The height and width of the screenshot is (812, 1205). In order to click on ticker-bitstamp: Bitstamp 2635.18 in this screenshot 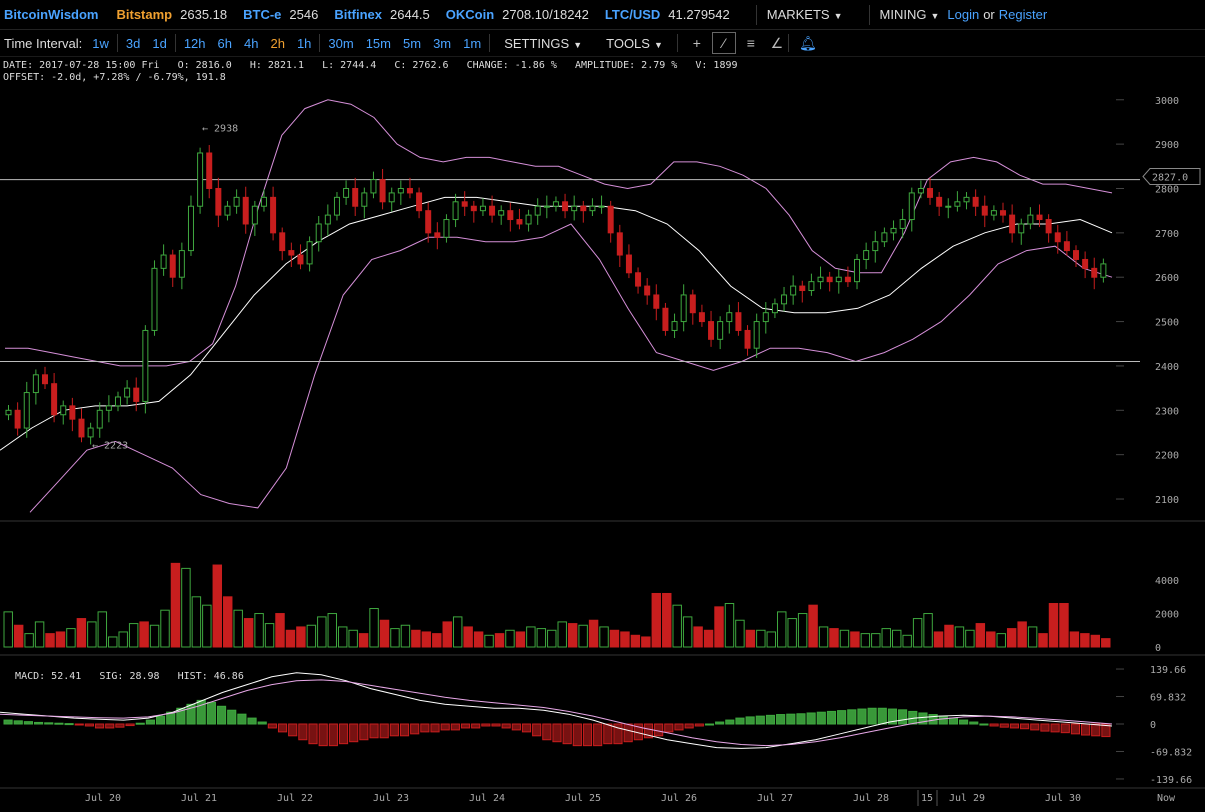, I will do `click(172, 14)`.